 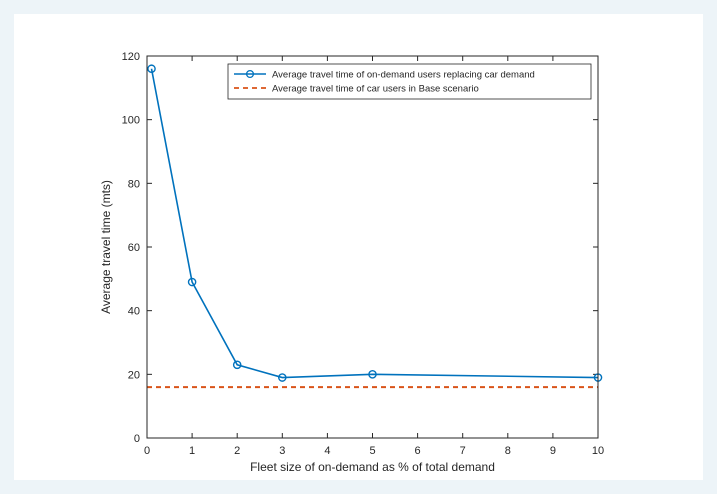 I want to click on y-tick-label: 100, so click(x=131, y=121).